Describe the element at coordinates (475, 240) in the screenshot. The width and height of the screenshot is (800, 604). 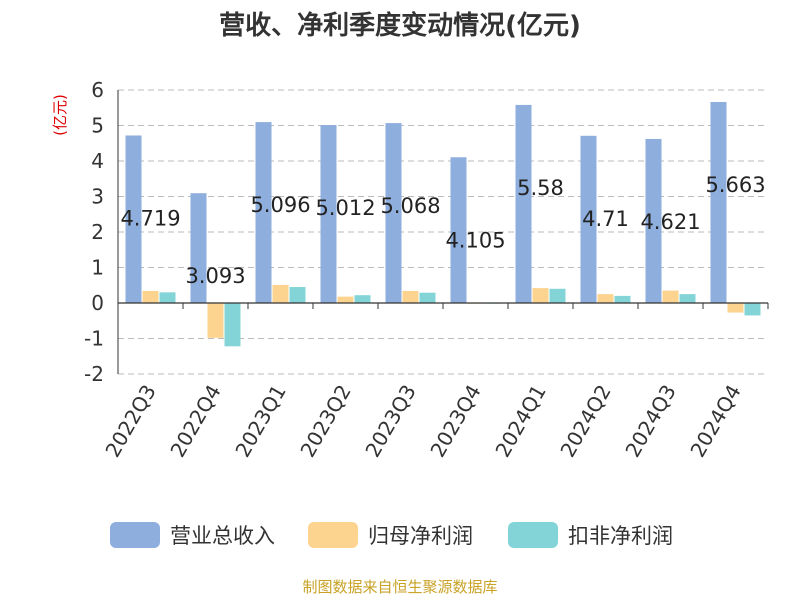
I see `data-label: 4.105` at that location.